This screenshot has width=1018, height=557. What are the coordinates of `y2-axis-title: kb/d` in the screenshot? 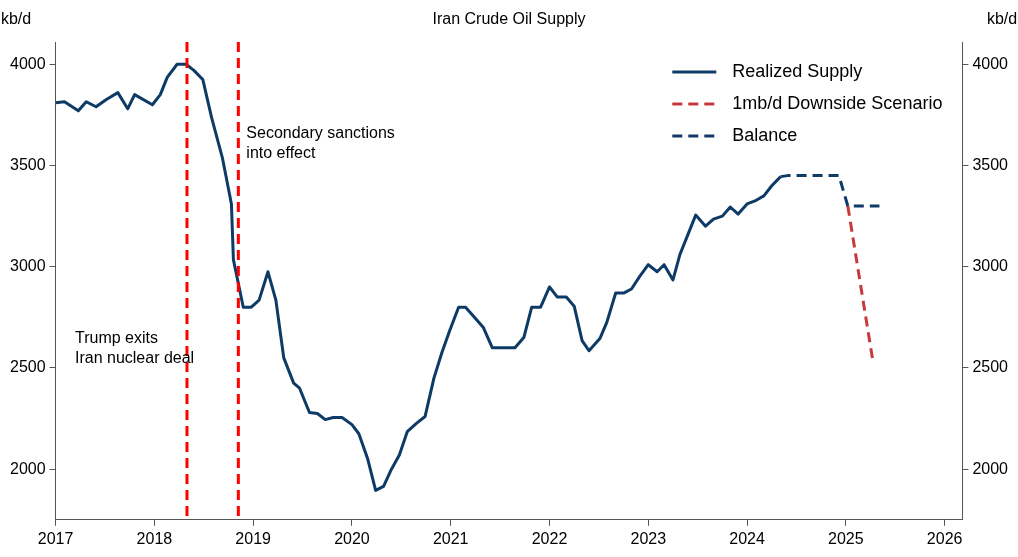 It's located at (1002, 18).